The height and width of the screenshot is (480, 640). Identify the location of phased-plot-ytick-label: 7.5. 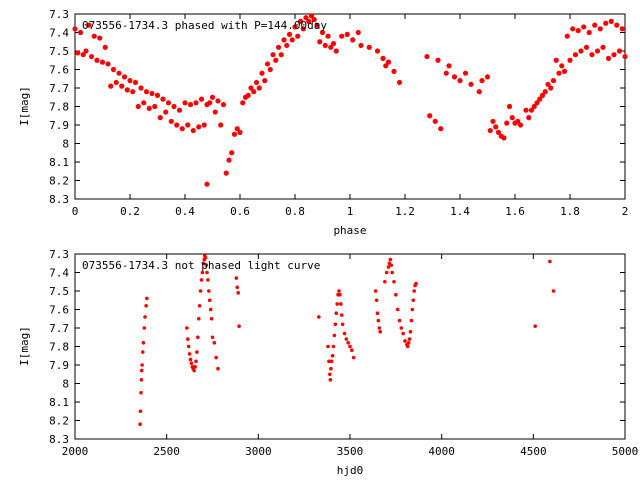
(59, 51).